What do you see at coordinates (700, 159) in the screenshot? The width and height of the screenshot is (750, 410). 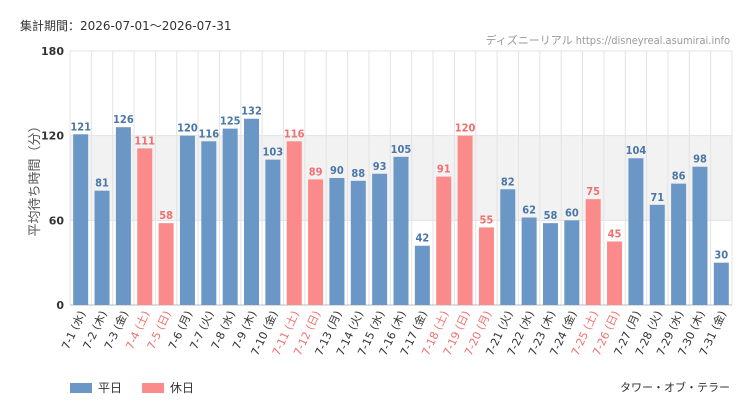 I see `bar-value-label: 98` at bounding box center [700, 159].